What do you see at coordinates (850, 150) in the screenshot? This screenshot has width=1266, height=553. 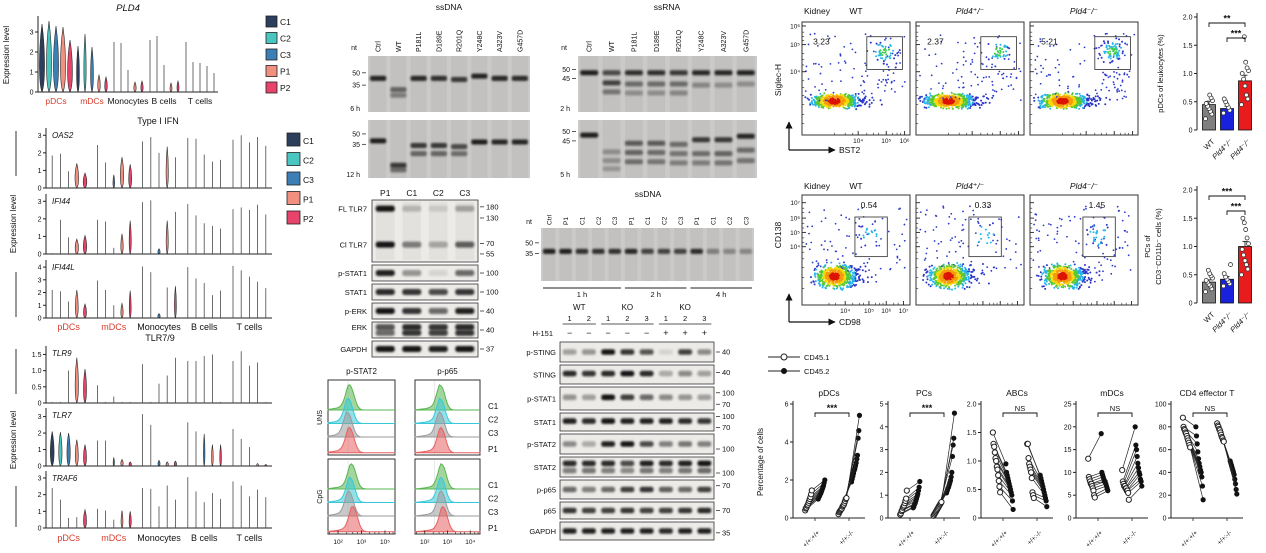 I see `x-axis-label: BST2` at bounding box center [850, 150].